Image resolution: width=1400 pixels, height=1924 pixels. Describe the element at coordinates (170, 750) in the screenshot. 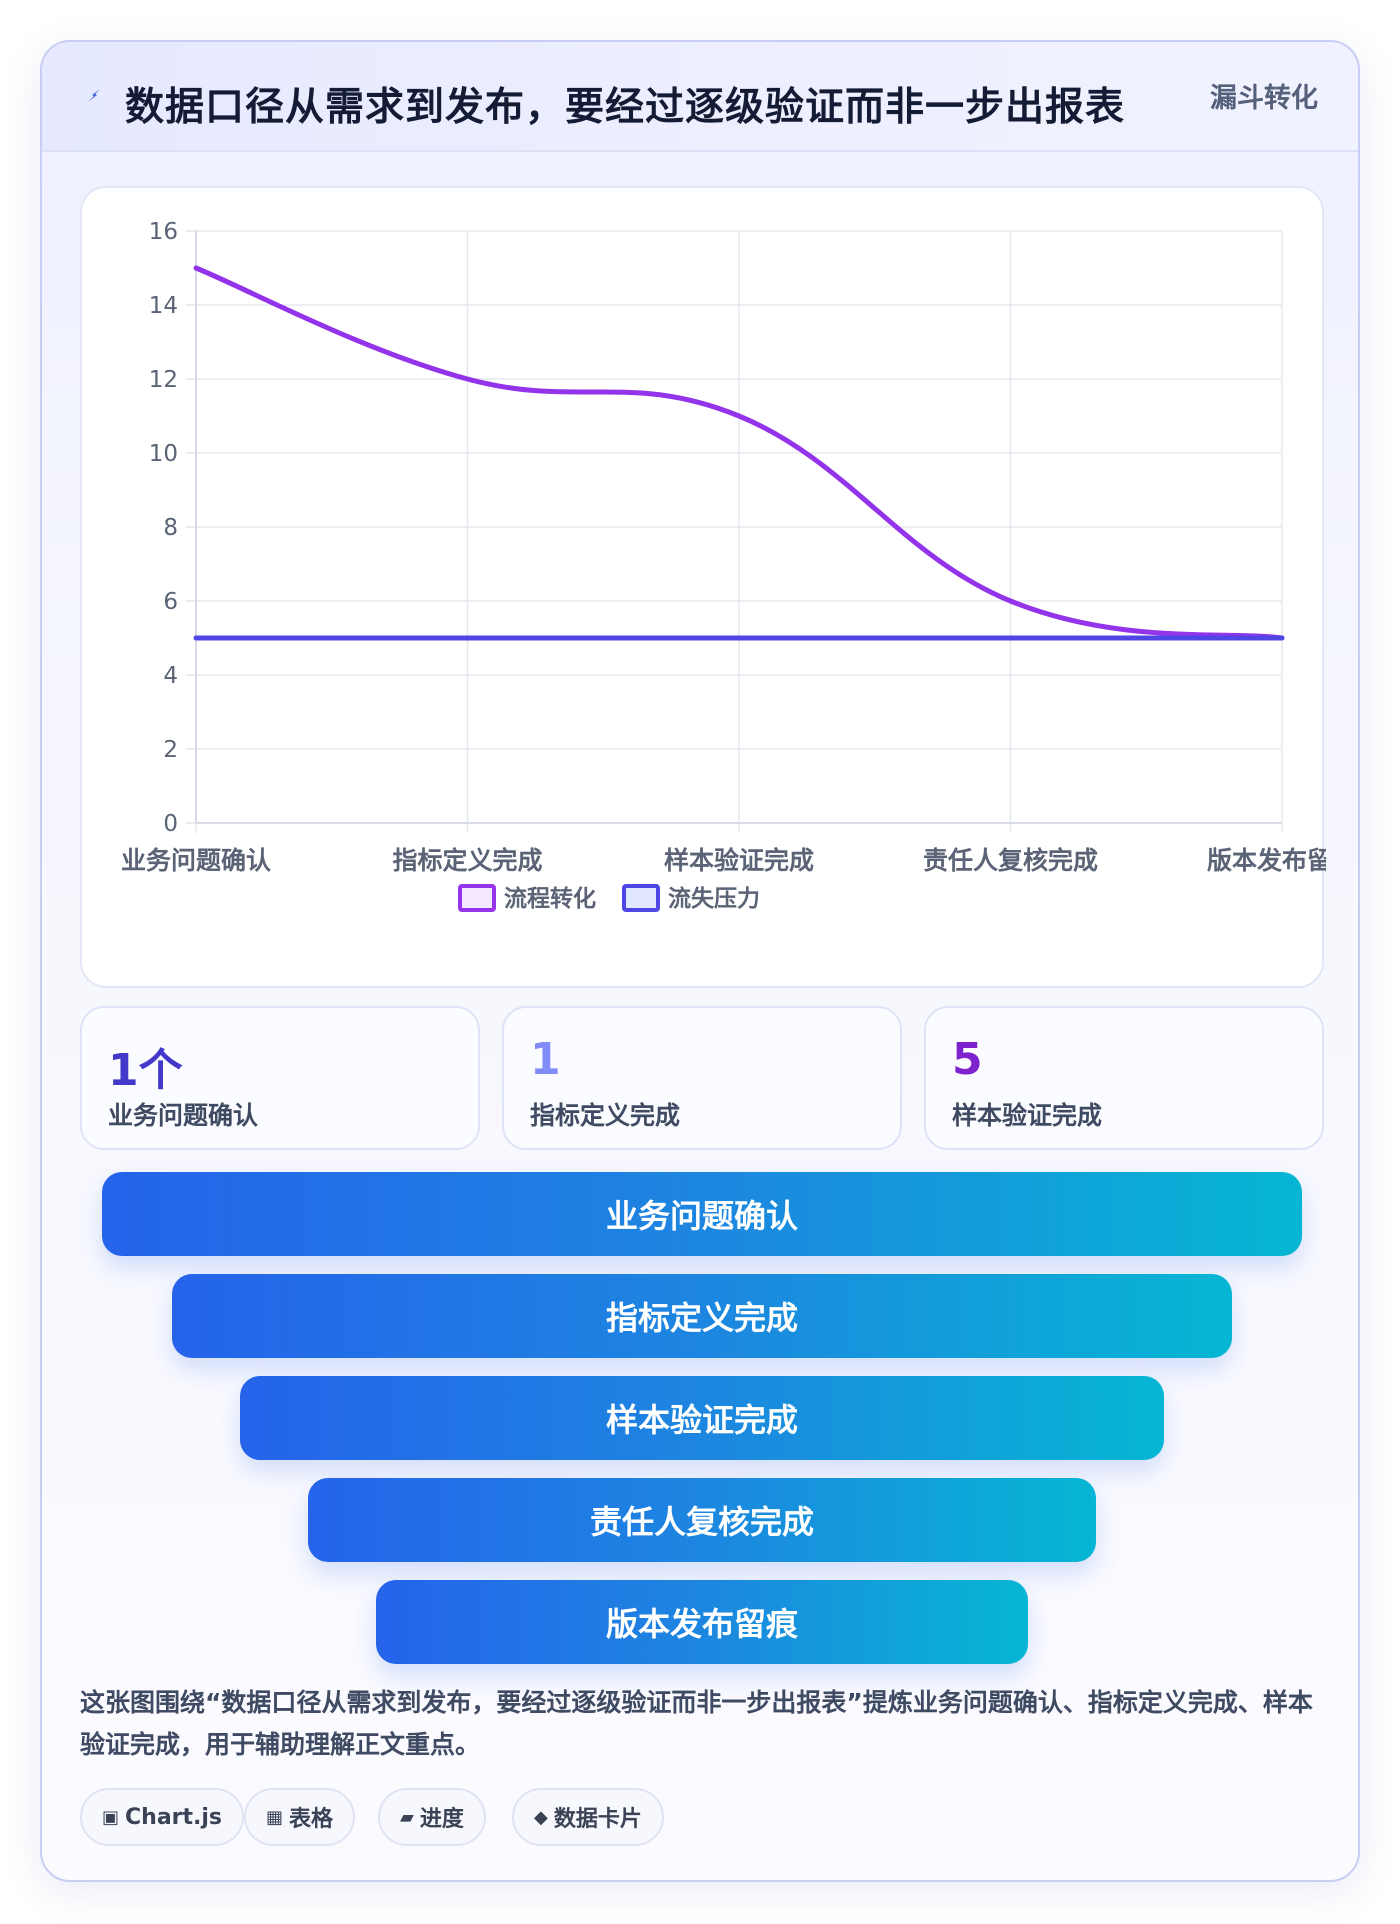

I see `y-tick-label: 2` at that location.